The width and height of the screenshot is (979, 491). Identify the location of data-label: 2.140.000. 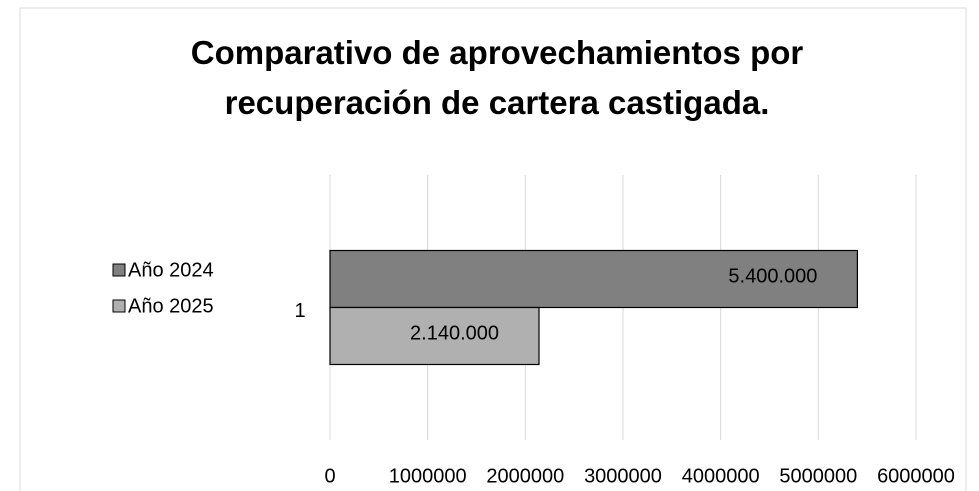
(454, 333).